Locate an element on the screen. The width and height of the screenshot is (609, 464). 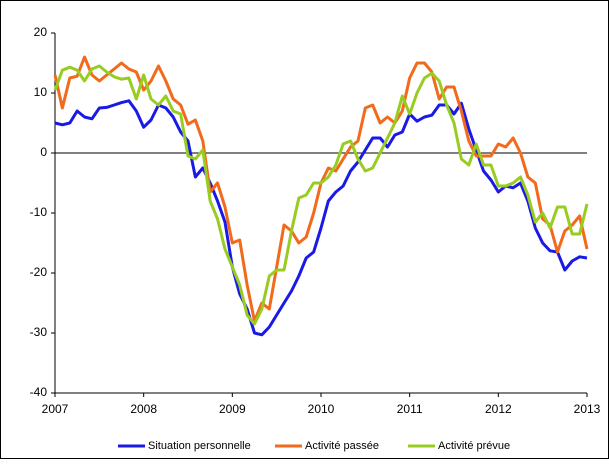
y-tick-label: -40 is located at coordinates (39, 392).